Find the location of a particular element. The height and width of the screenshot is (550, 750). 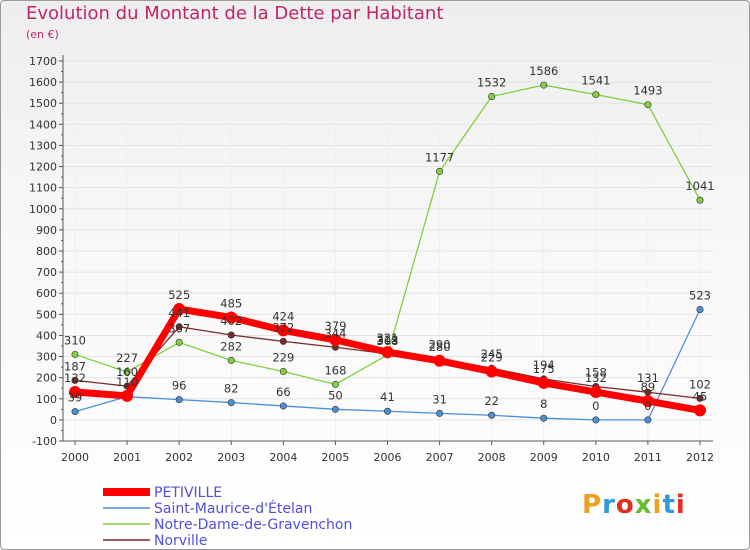

y-tick-label: 800 is located at coordinates (46, 251).